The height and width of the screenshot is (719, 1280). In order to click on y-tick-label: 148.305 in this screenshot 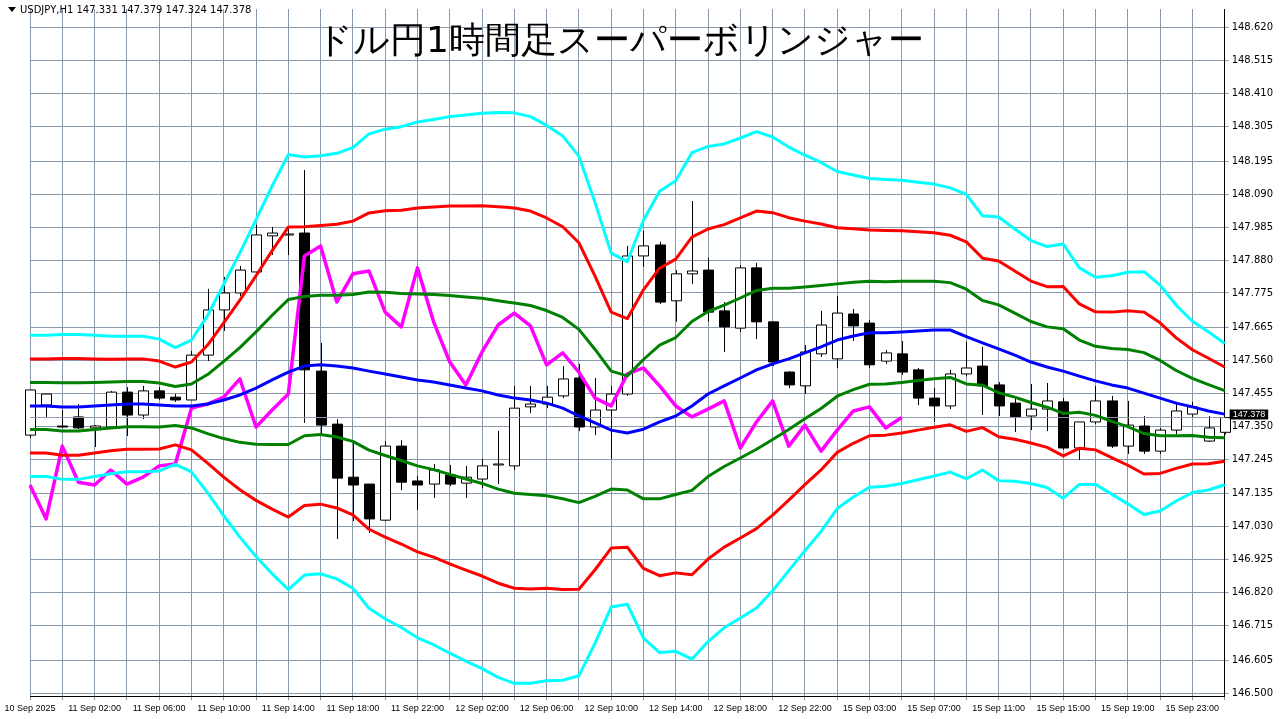, I will do `click(1252, 126)`.